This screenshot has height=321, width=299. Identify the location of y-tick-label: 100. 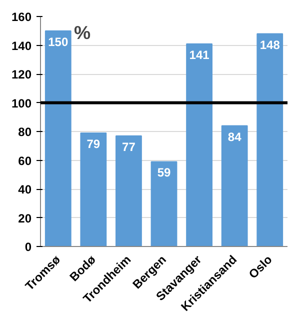
(21, 103).